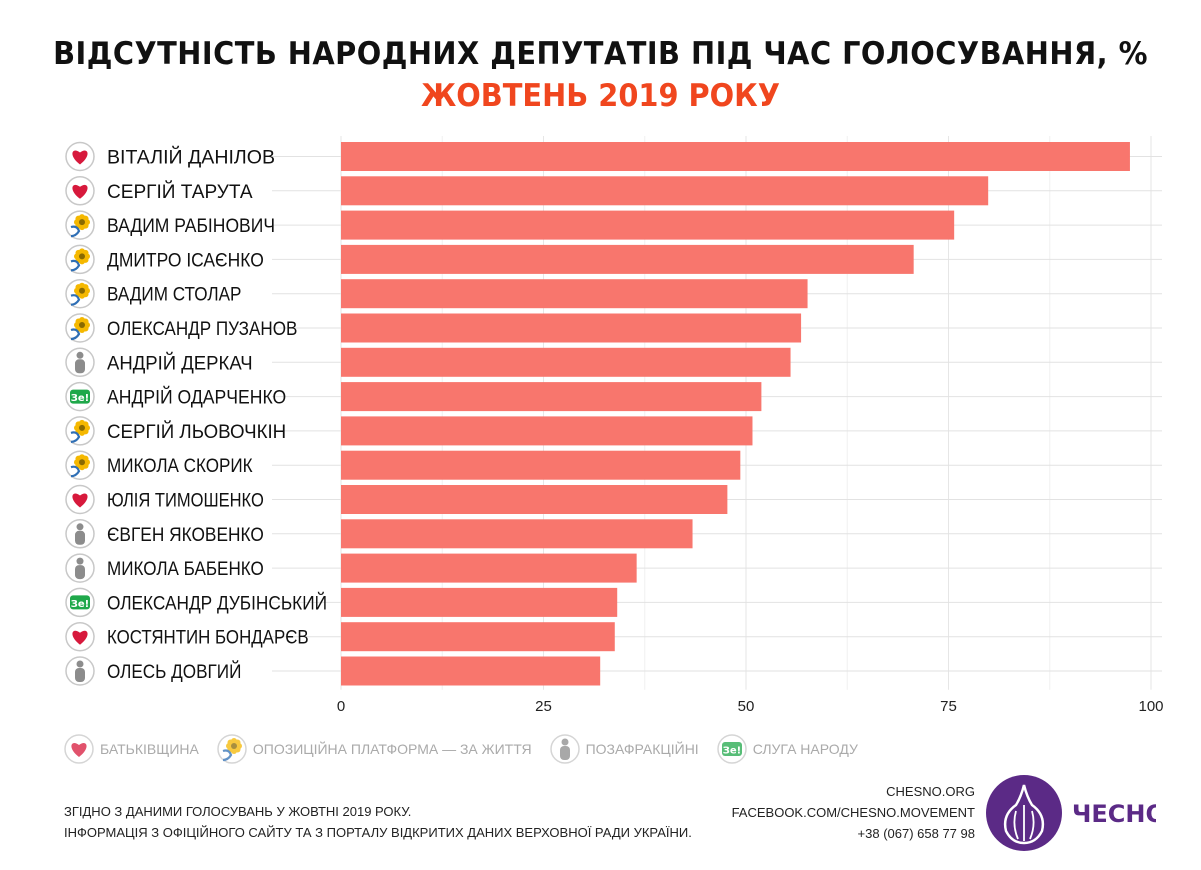  Describe the element at coordinates (392, 749) in the screenshot. I see `legend-label: ОПОЗИЦІЙНА ПЛАТФОРМА — ЗА ЖИТТЯ` at that location.